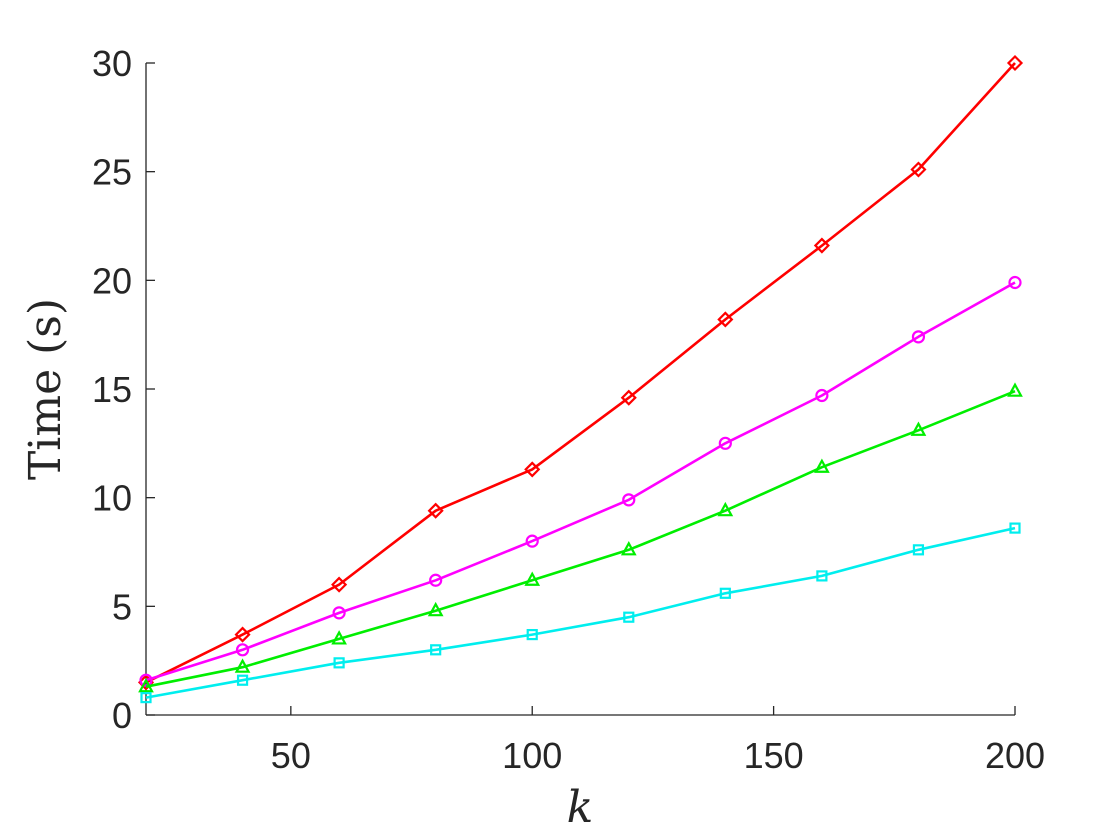 Image resolution: width=1120 pixels, height=840 pixels. I want to click on y-tick-label: 5, so click(122, 606).